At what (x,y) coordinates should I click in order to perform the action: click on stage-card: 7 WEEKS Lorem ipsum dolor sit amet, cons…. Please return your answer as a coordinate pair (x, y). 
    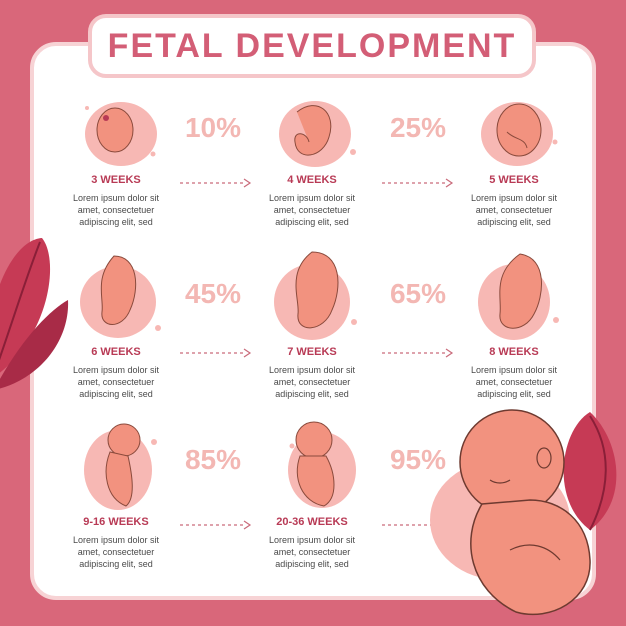
    Looking at the image, I should click on (312, 324).